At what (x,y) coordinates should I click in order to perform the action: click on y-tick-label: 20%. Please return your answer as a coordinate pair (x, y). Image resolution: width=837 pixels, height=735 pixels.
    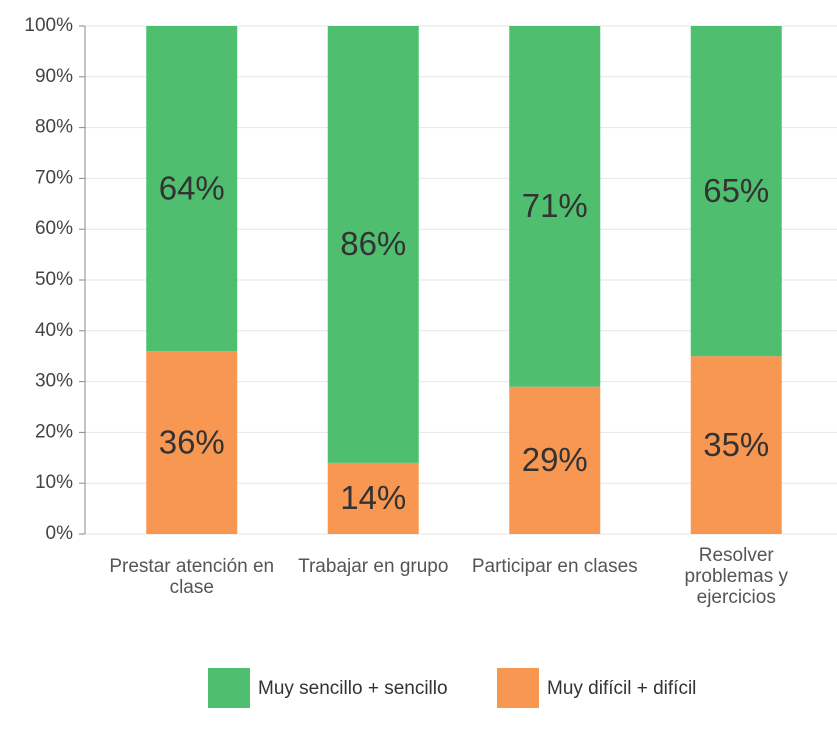
    Looking at the image, I should click on (54, 431).